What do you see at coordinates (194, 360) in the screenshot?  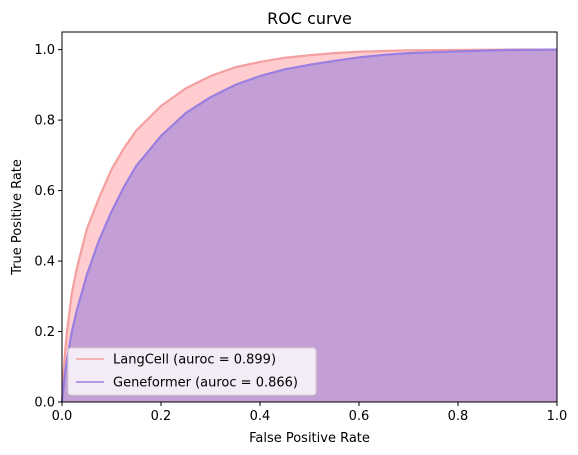 I see `legend-label-langcell: LangCell (auroc = 0.899)` at bounding box center [194, 360].